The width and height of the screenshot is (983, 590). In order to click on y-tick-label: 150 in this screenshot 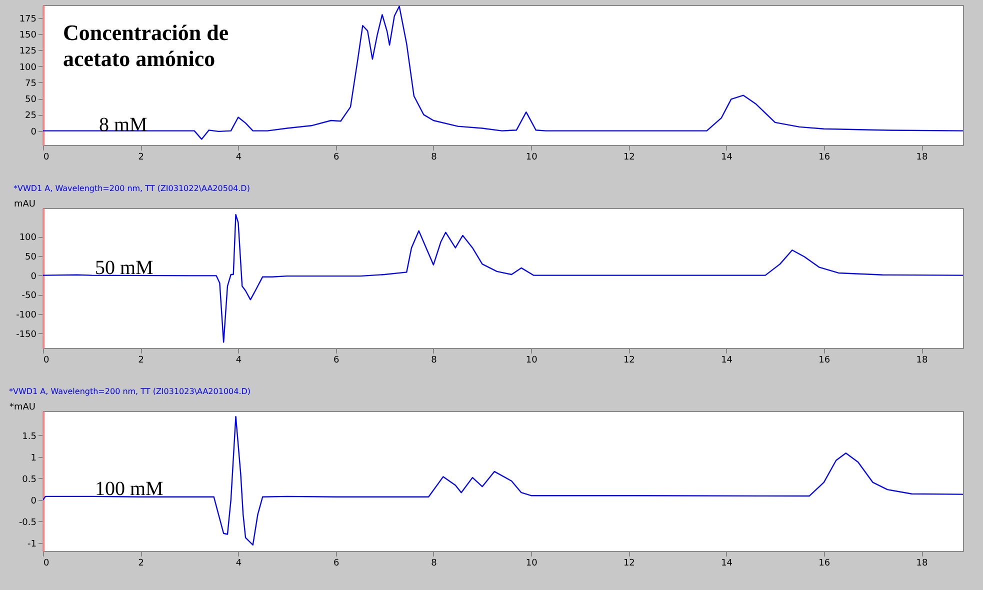, I will do `click(28, 35)`.